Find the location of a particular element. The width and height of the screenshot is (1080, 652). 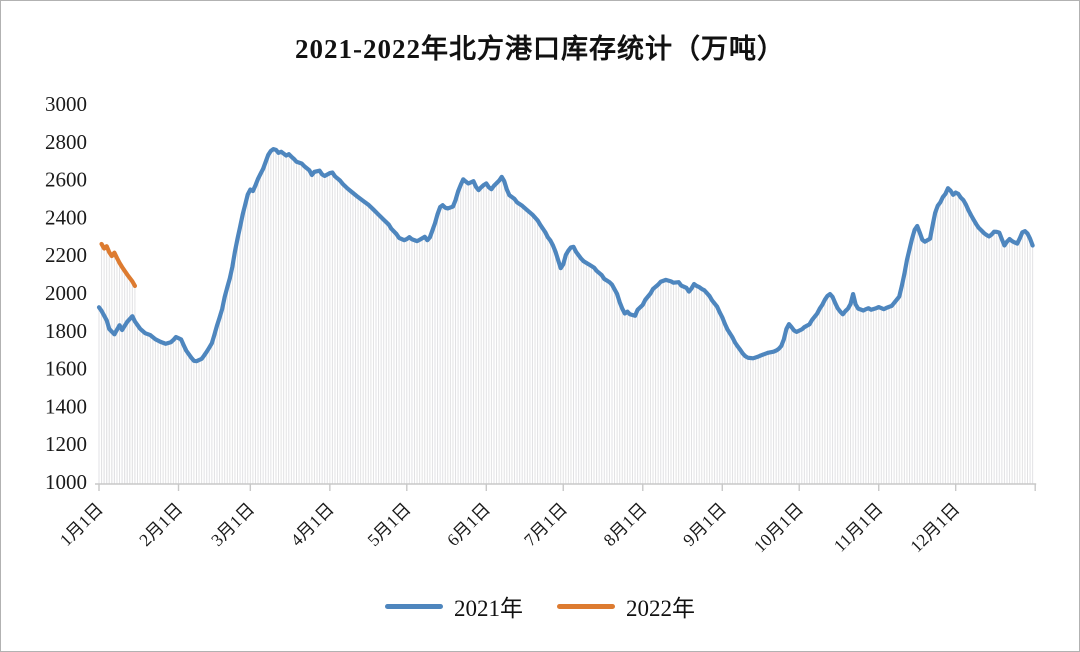

y-axis-tick-label: 2400 is located at coordinates (66, 217).